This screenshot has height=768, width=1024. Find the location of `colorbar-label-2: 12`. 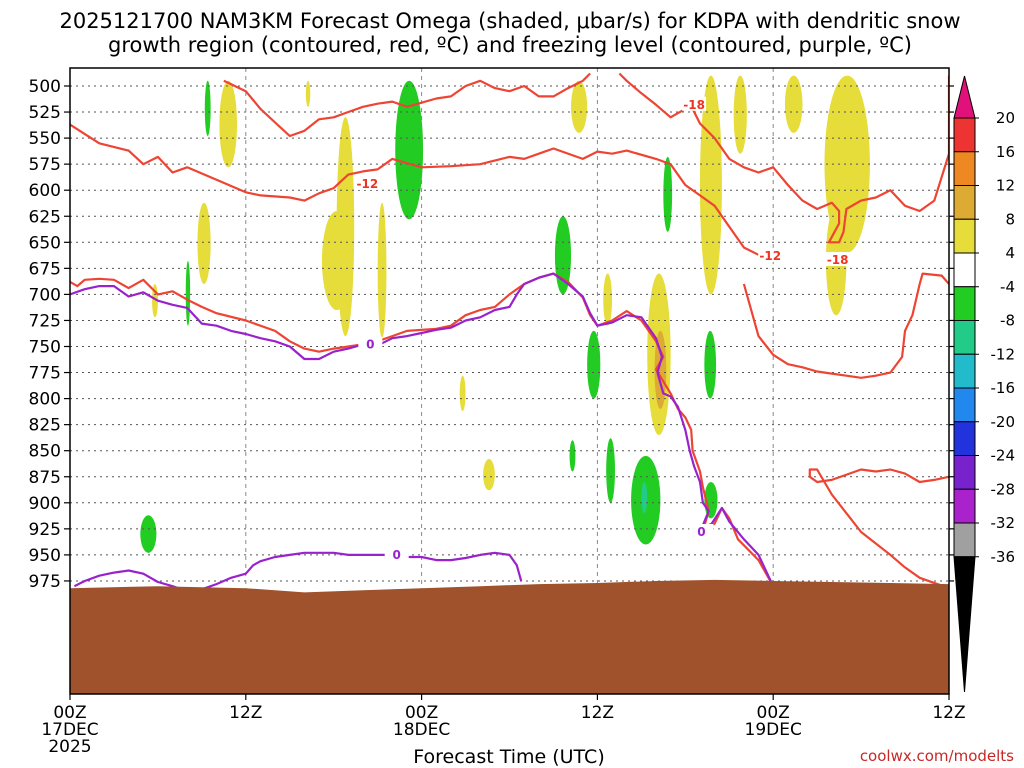

colorbar-label-2: 12 is located at coordinates (1005, 186).